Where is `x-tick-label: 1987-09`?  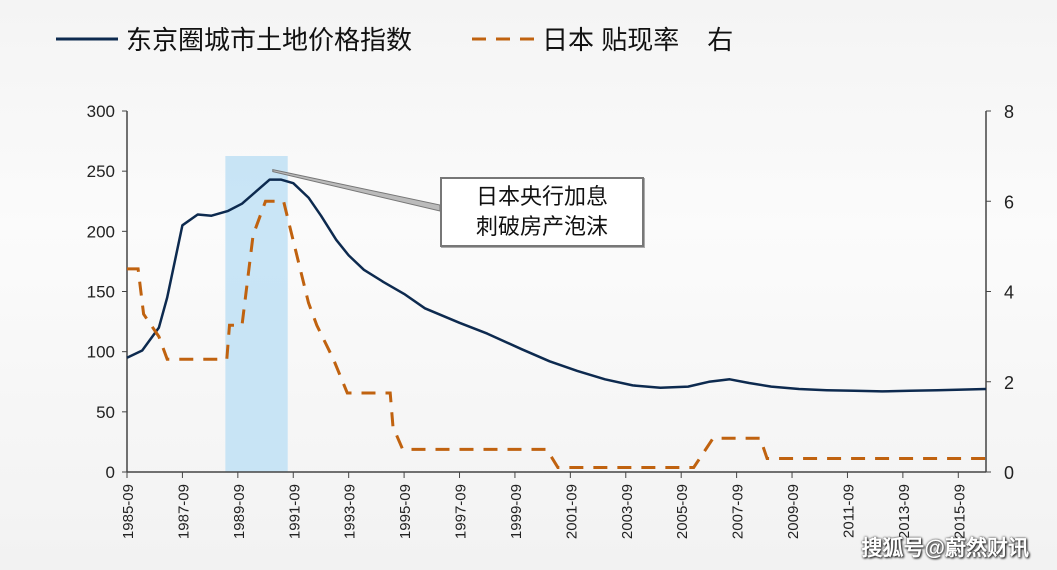
x-tick-label: 1987-09 is located at coordinates (183, 511).